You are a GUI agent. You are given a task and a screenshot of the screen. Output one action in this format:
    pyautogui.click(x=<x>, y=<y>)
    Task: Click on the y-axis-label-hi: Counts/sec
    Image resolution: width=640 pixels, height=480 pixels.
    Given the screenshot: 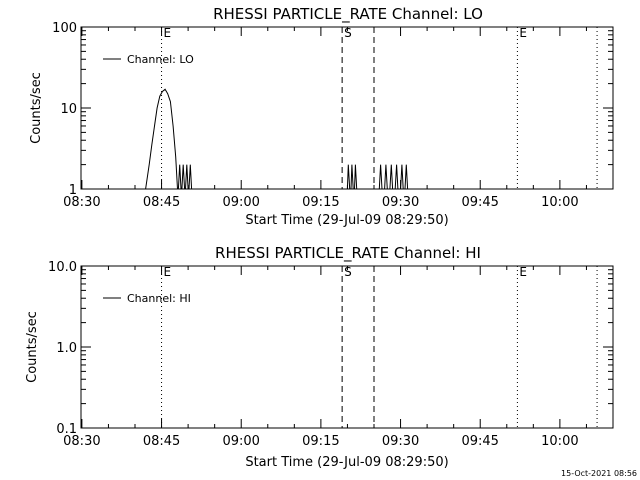 What is the action you would take?
    pyautogui.click(x=32, y=347)
    